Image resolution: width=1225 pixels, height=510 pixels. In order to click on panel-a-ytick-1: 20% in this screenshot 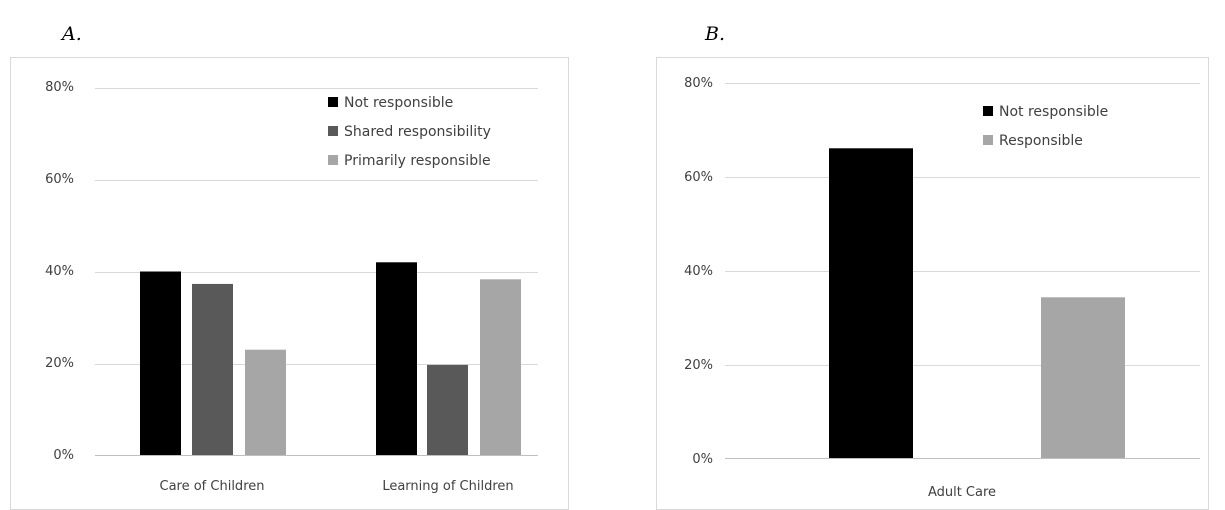, I will do `click(59, 363)`.